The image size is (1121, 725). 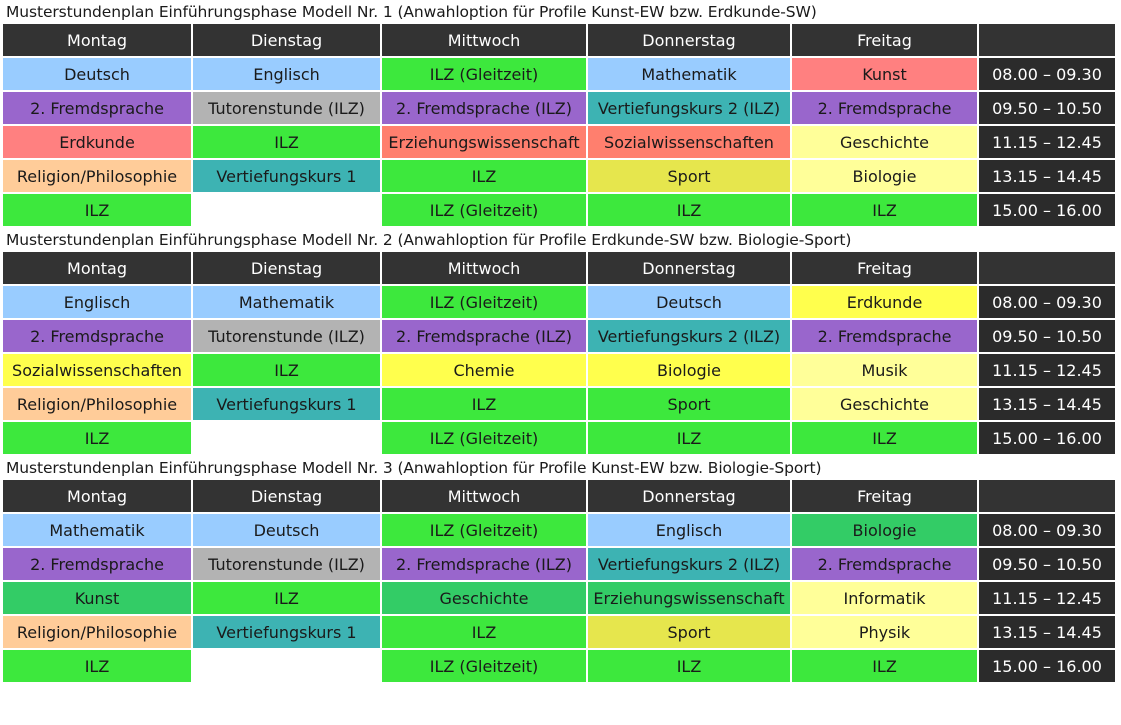 I want to click on lesson-cell: Musik, so click(x=884, y=371).